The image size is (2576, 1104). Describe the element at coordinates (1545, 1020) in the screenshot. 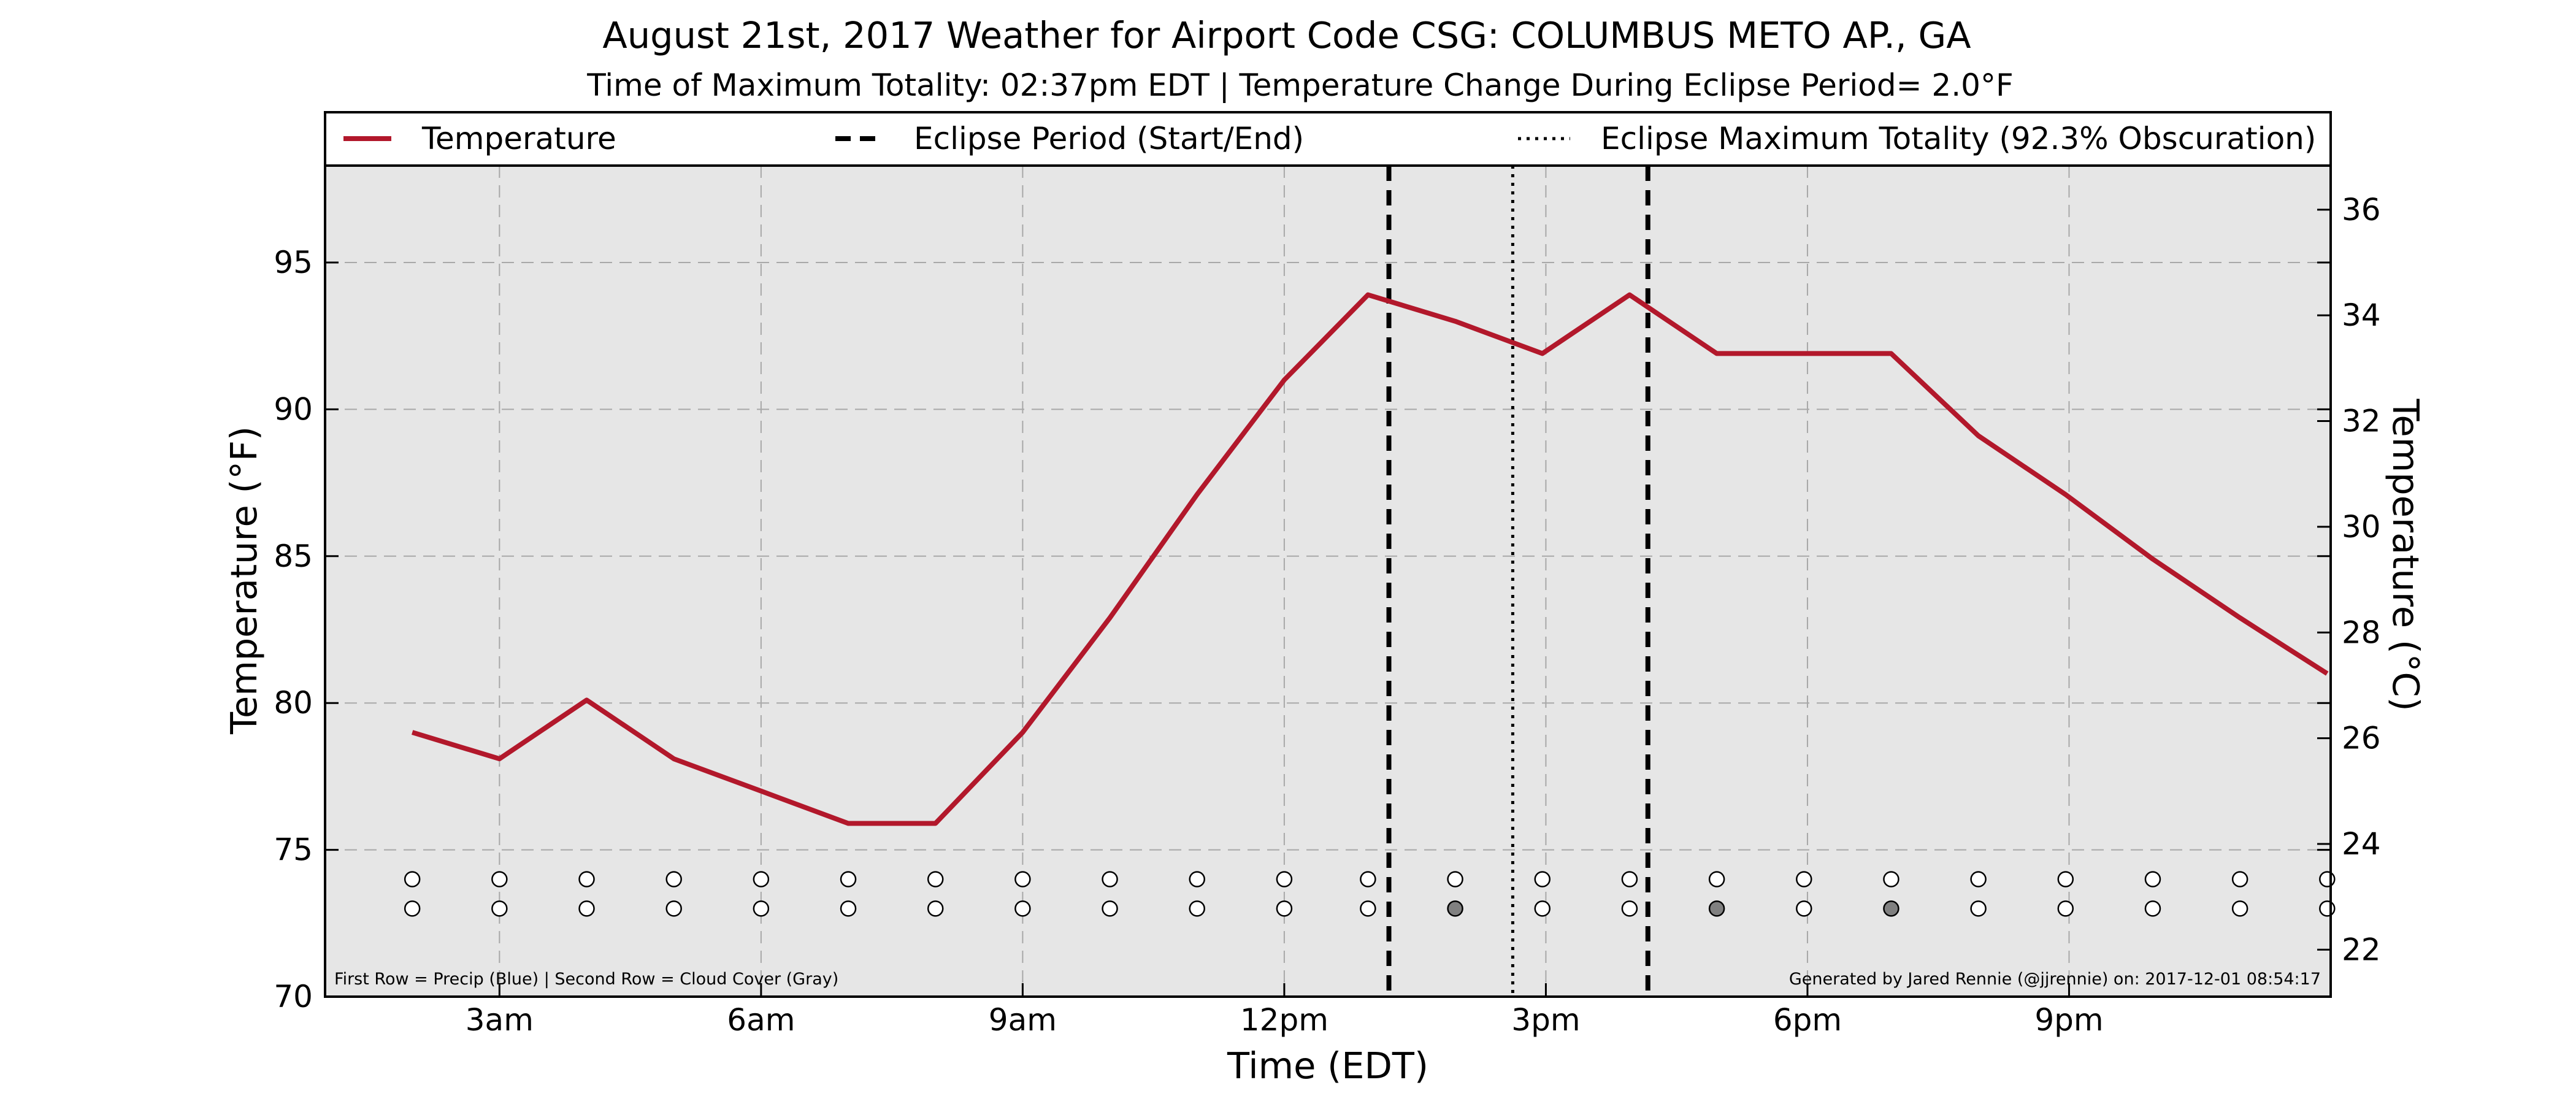

I see `x-tick-label: 3pm` at that location.